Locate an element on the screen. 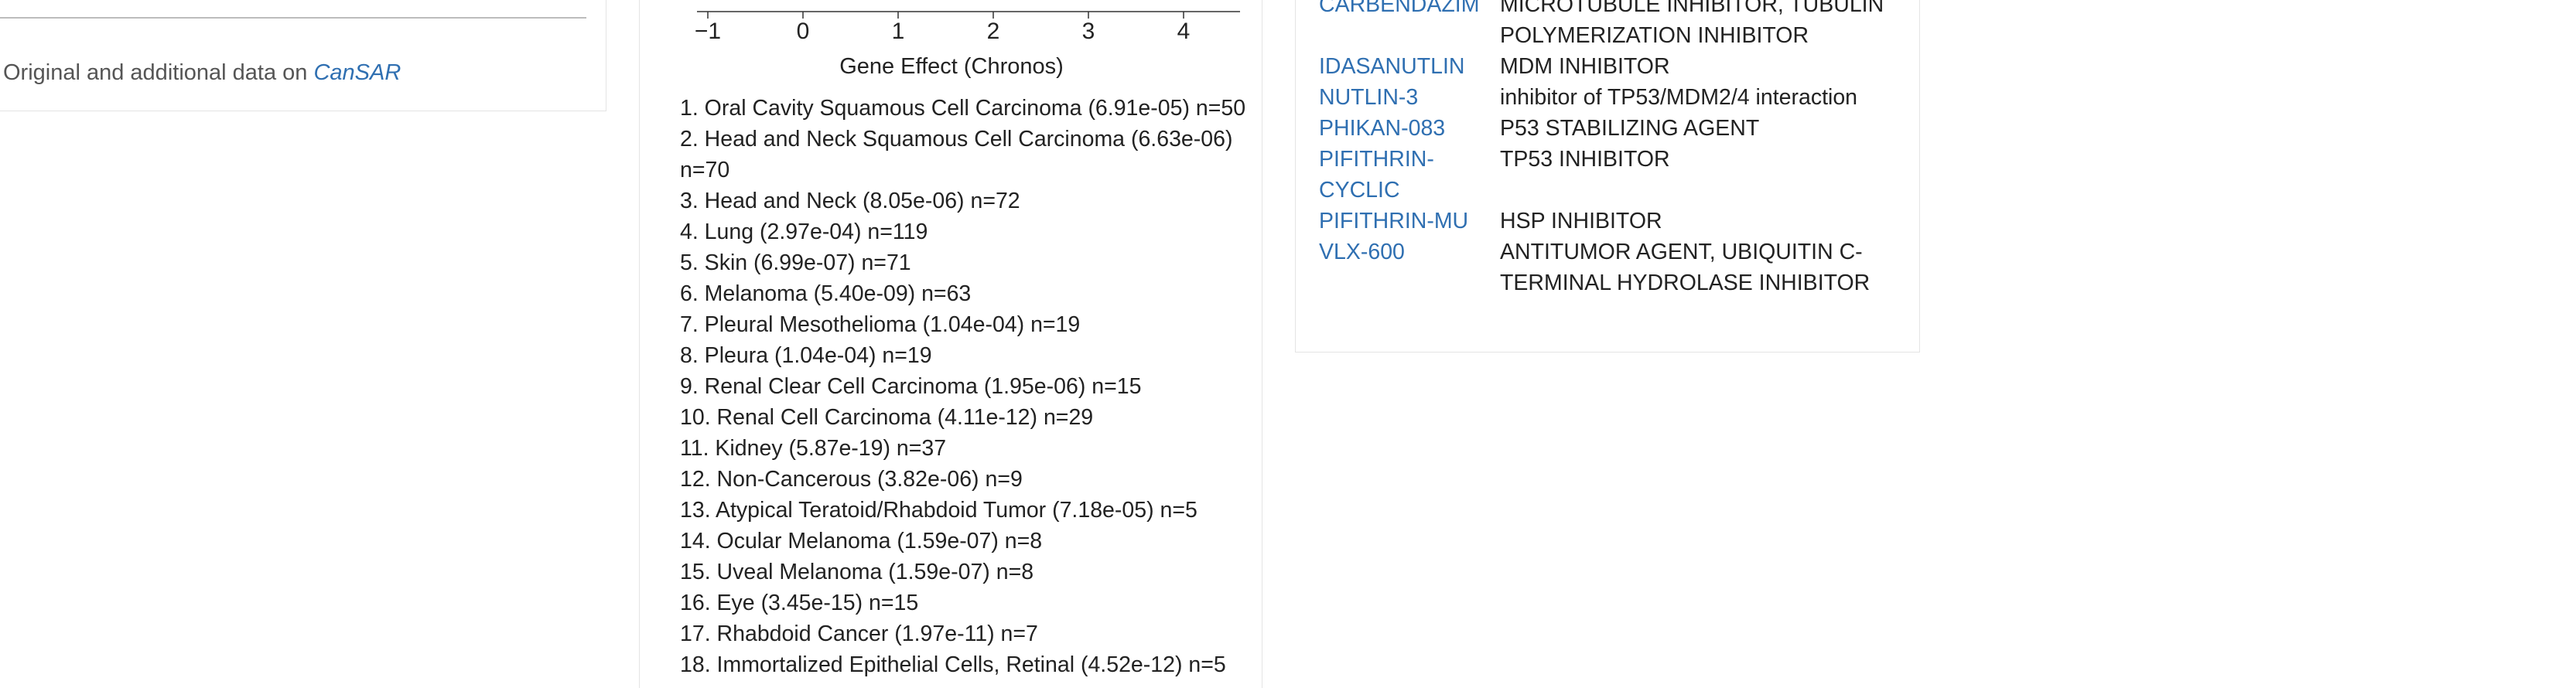  axis-tick-label: 0 is located at coordinates (803, 31).